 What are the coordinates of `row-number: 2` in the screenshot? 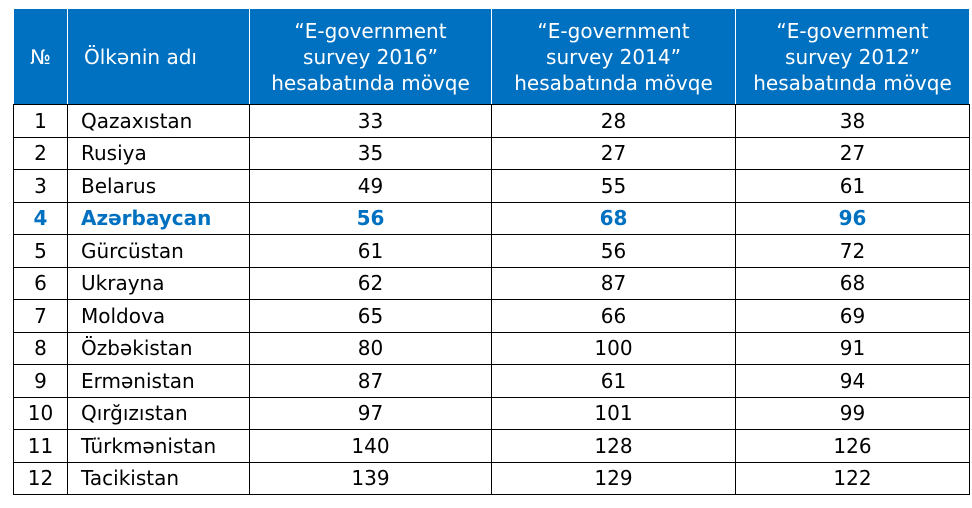 It's located at (40, 153).